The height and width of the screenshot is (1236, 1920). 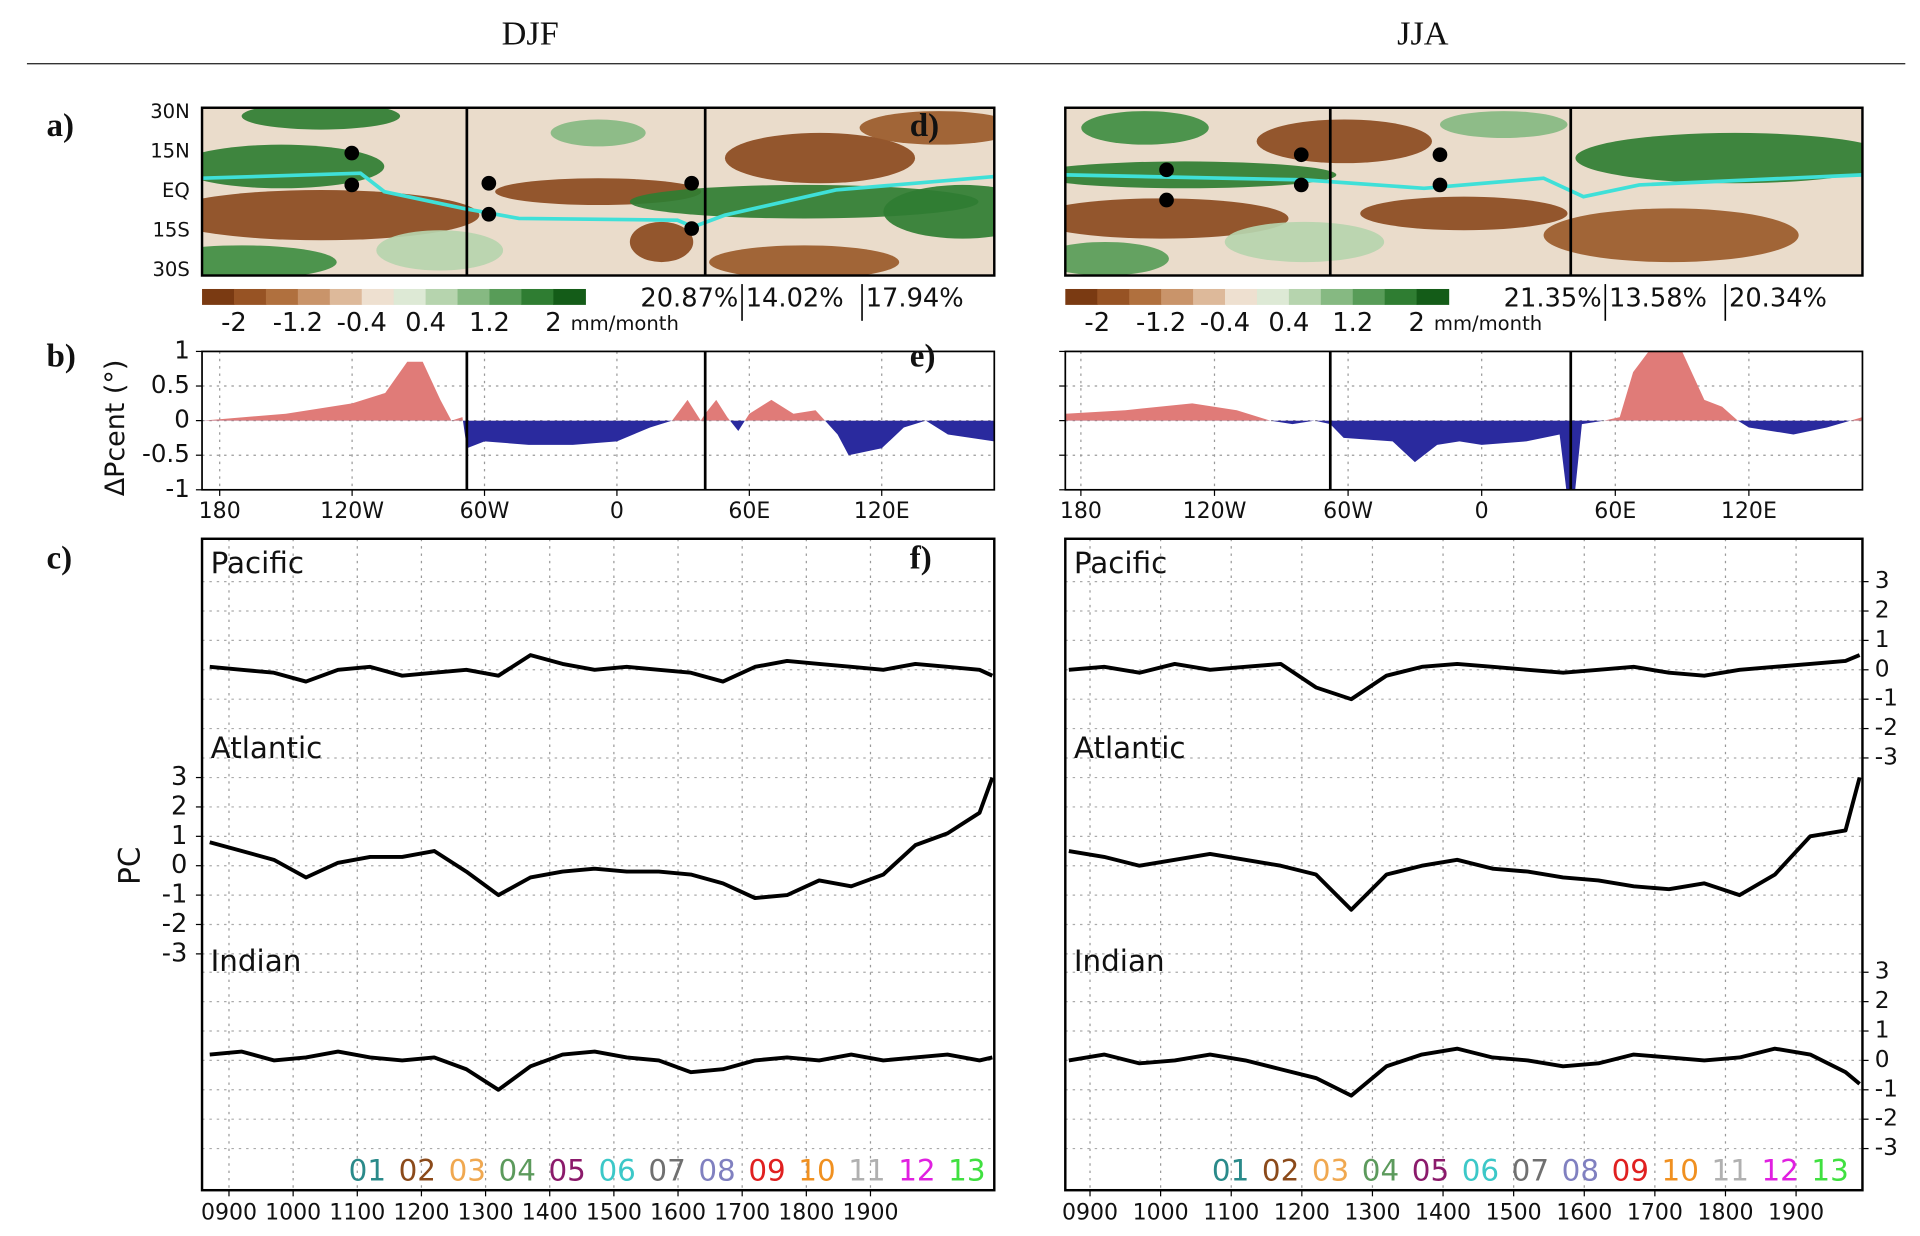 What do you see at coordinates (666, 1170) in the screenshot?
I see `legend-entry: 07` at bounding box center [666, 1170].